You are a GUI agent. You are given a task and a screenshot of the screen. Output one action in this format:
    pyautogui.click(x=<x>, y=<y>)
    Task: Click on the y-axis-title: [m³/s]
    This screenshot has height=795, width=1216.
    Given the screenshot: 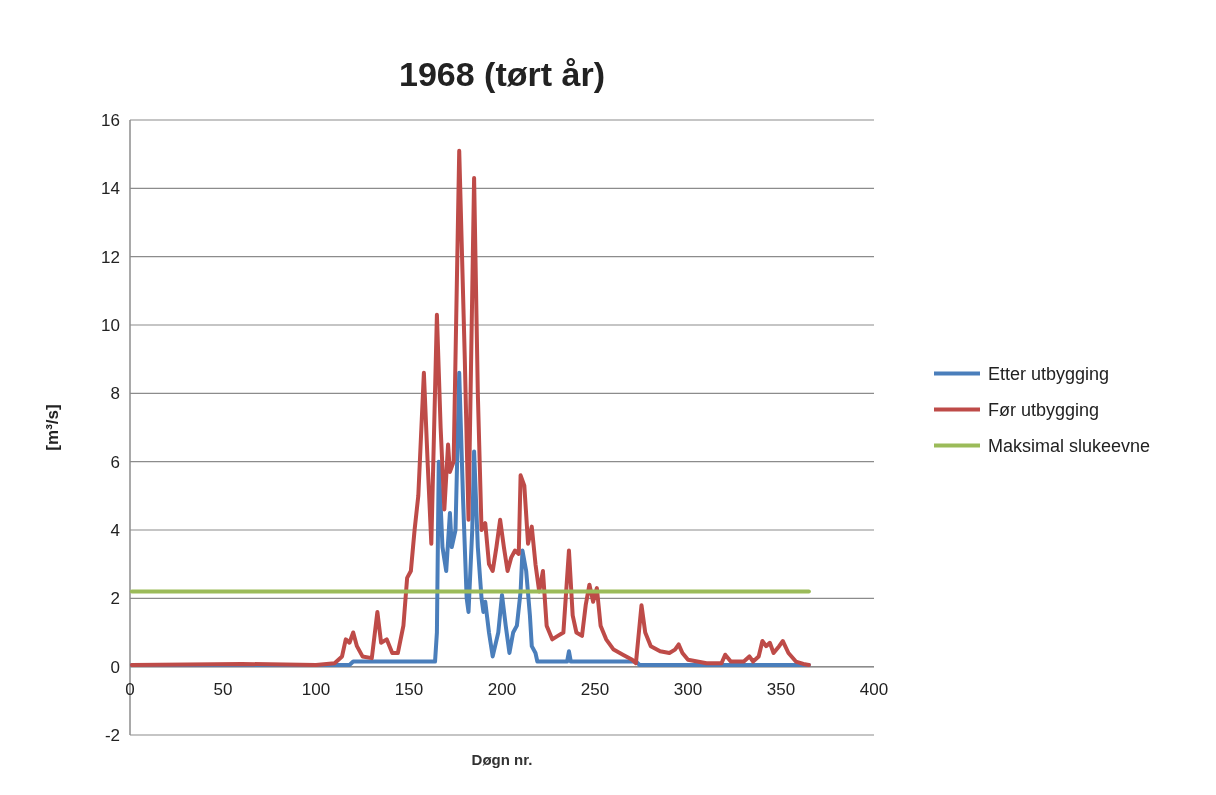 What is the action you would take?
    pyautogui.click(x=52, y=427)
    